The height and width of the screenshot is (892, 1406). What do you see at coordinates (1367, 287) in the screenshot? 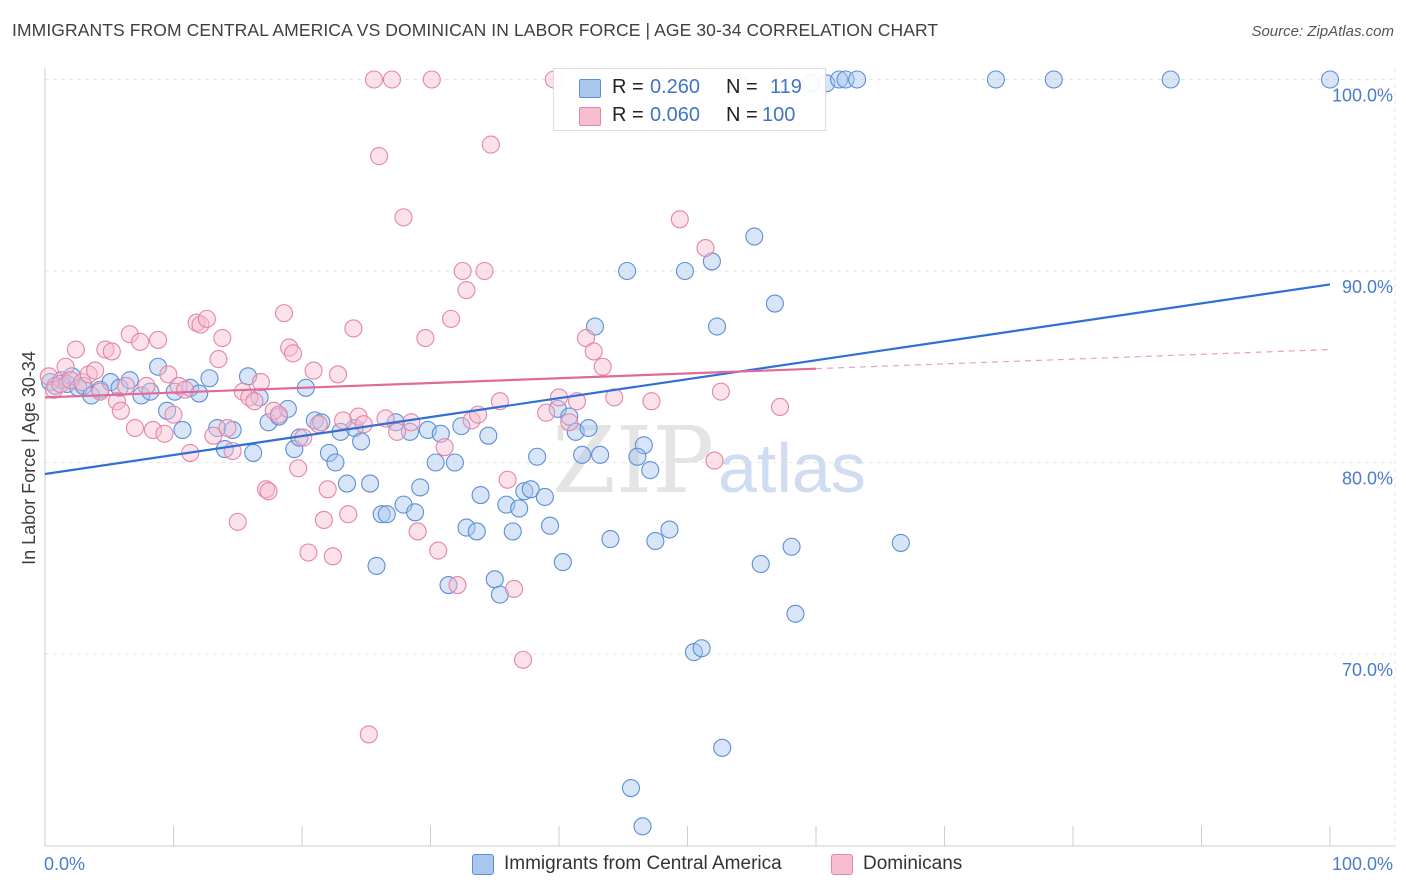
I see `y-tick-label: 90.0%` at bounding box center [1367, 287].